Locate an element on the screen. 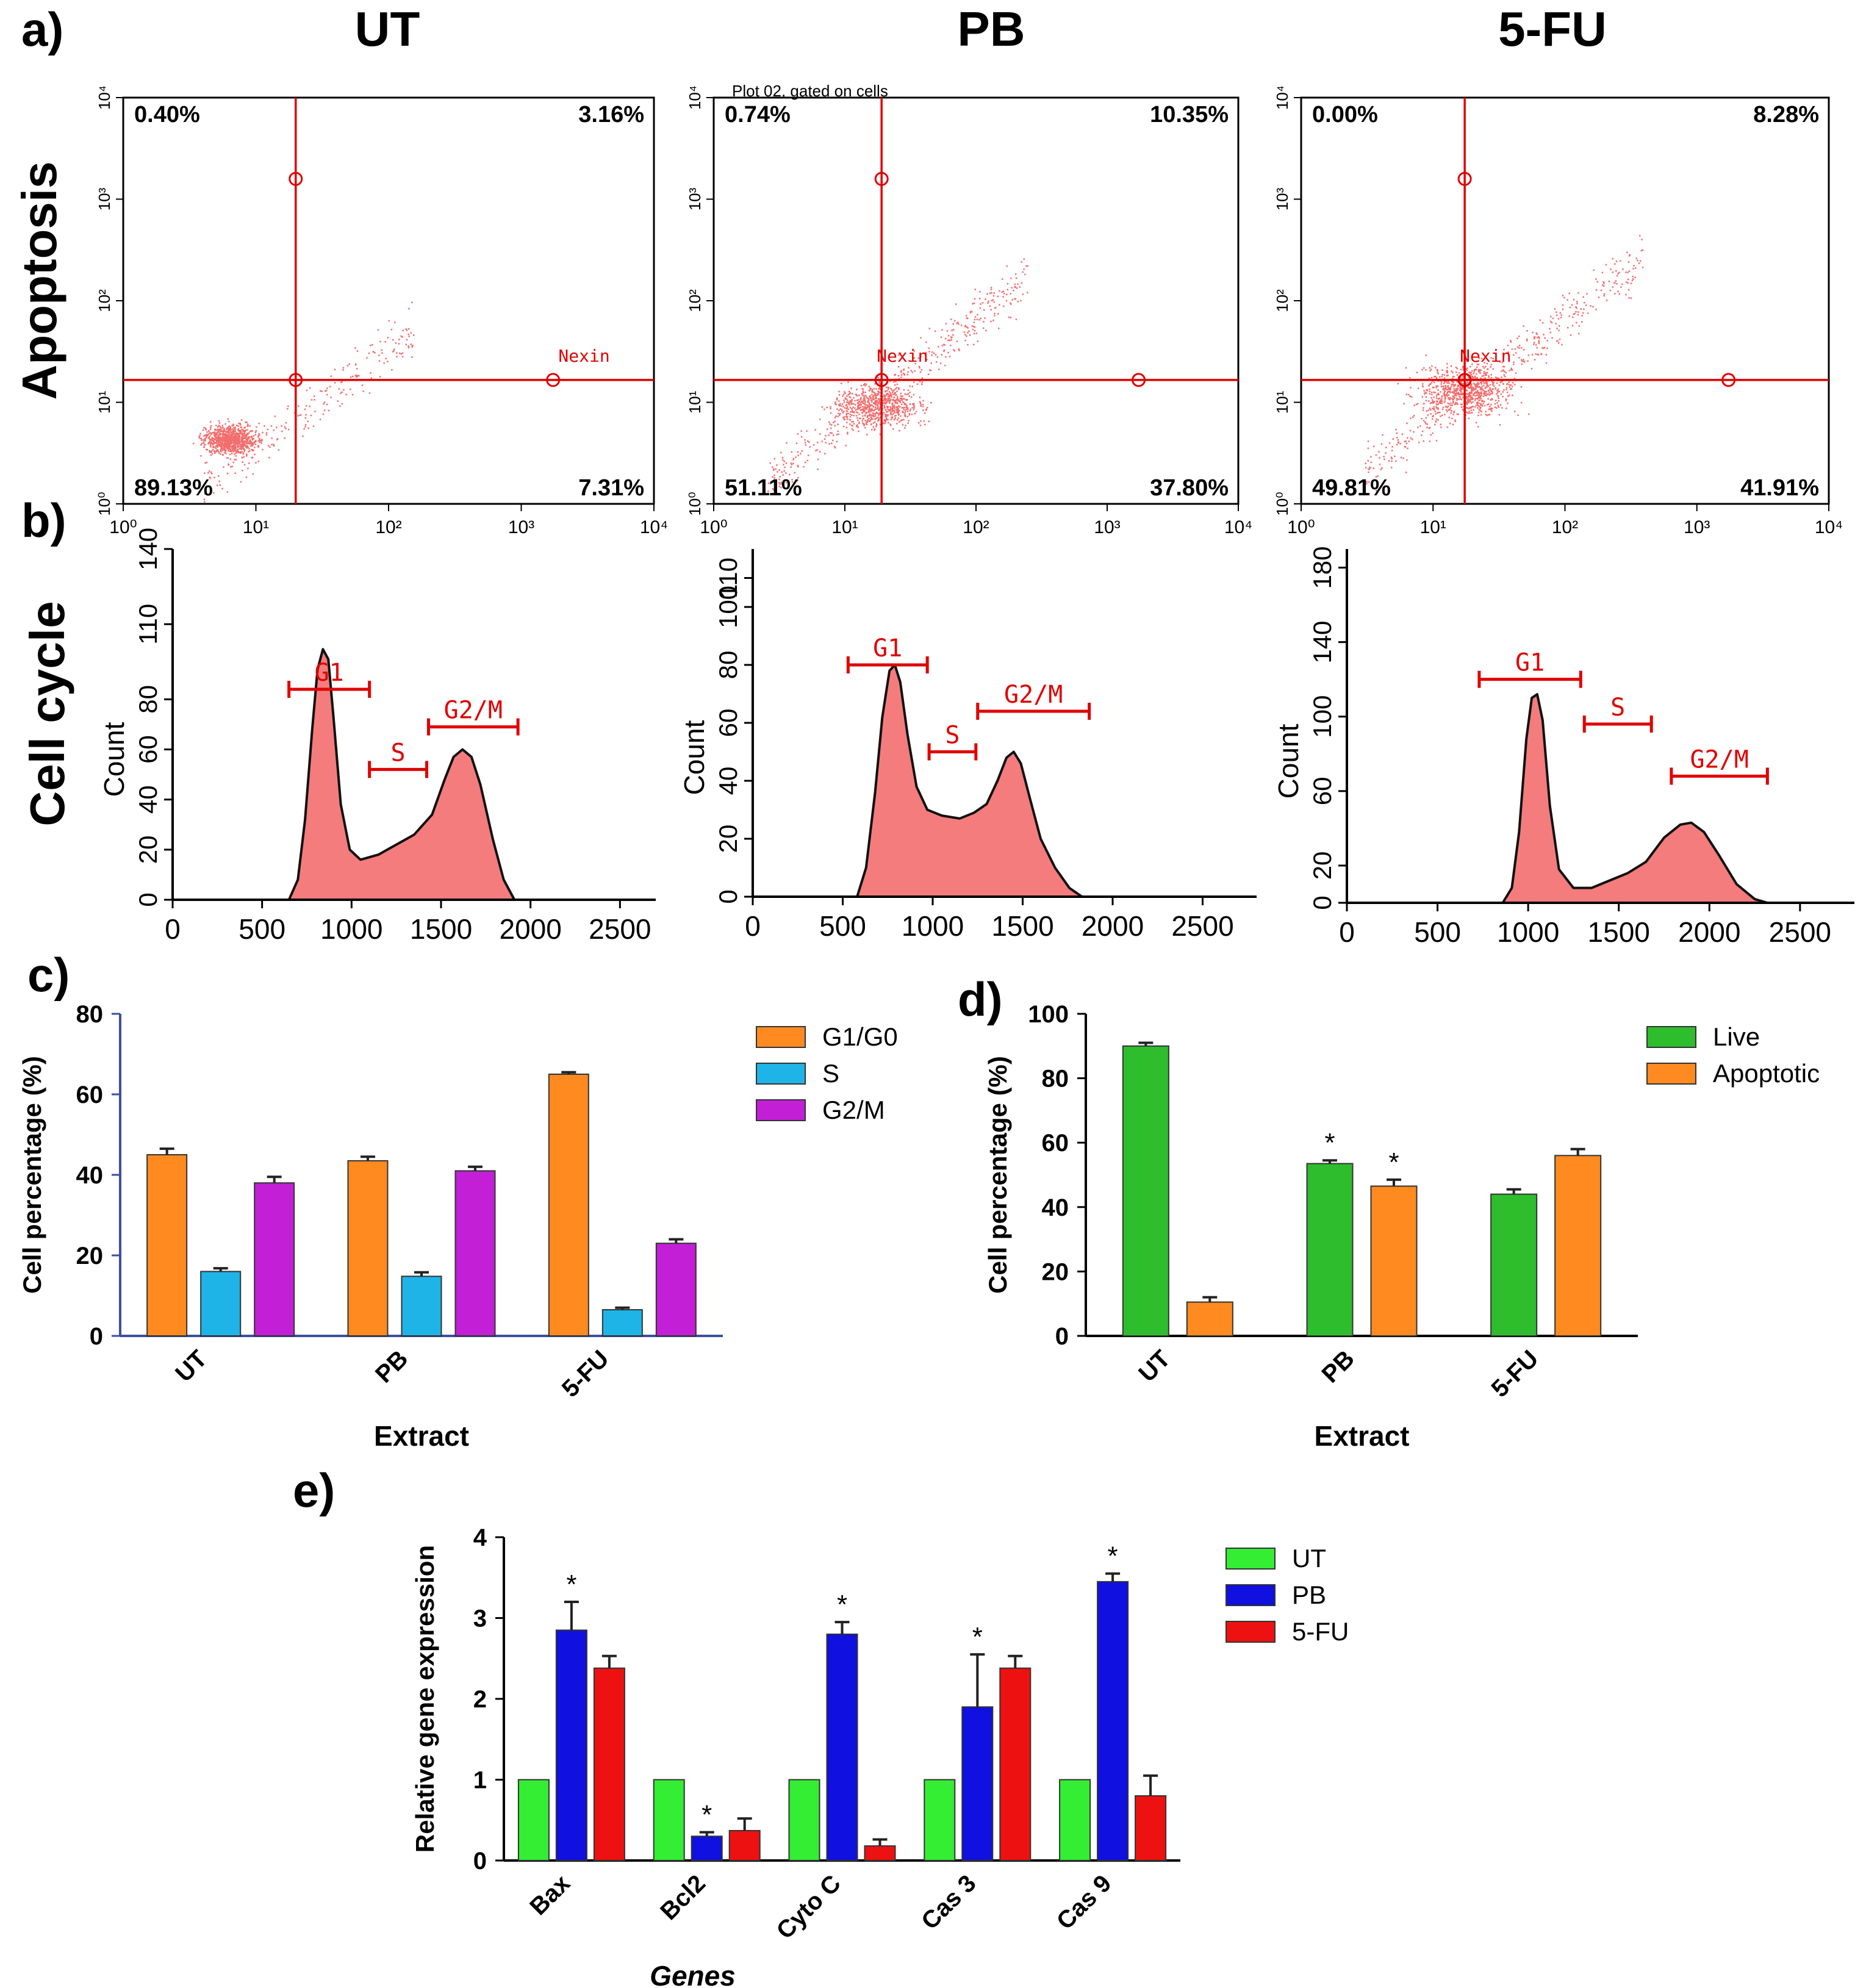  category-pb: PB is located at coordinates (421, 1271).